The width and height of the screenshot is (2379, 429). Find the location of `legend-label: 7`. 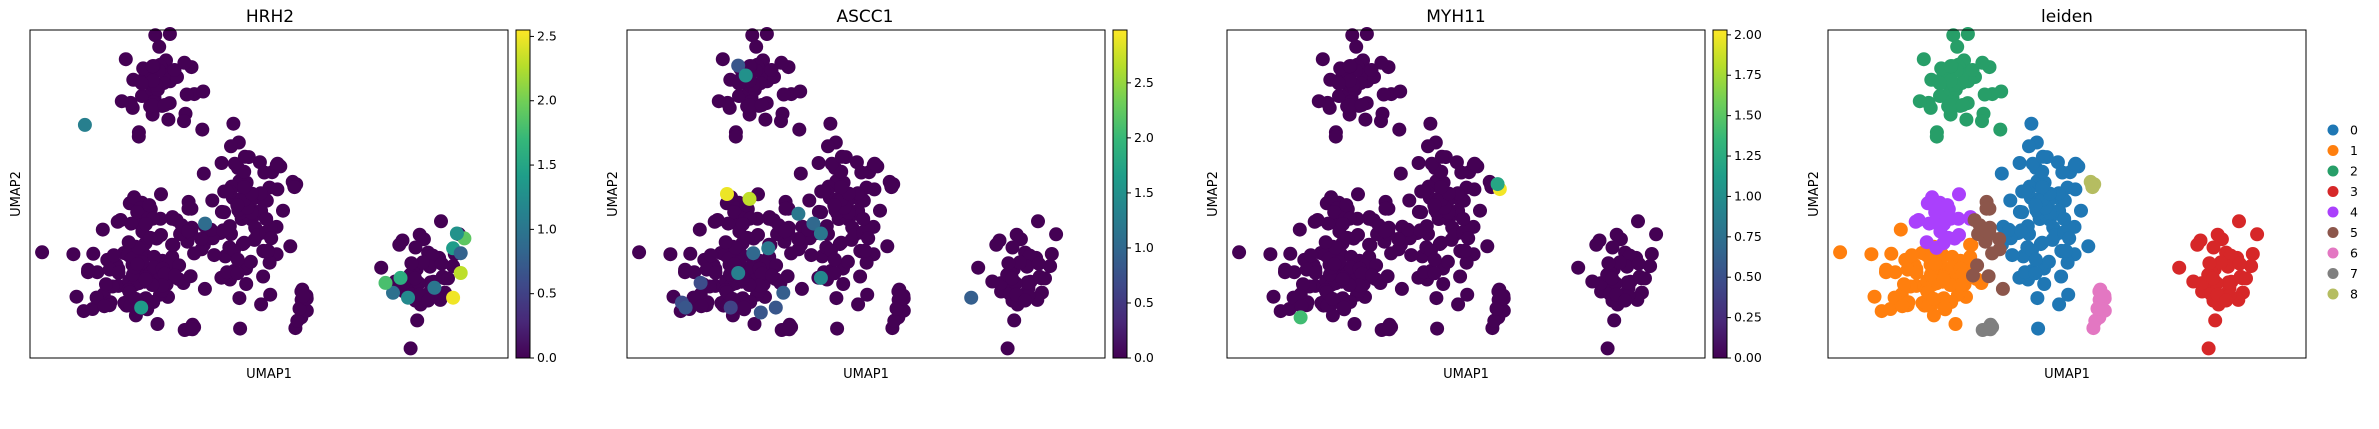

legend-label: 7 is located at coordinates (2354, 273).